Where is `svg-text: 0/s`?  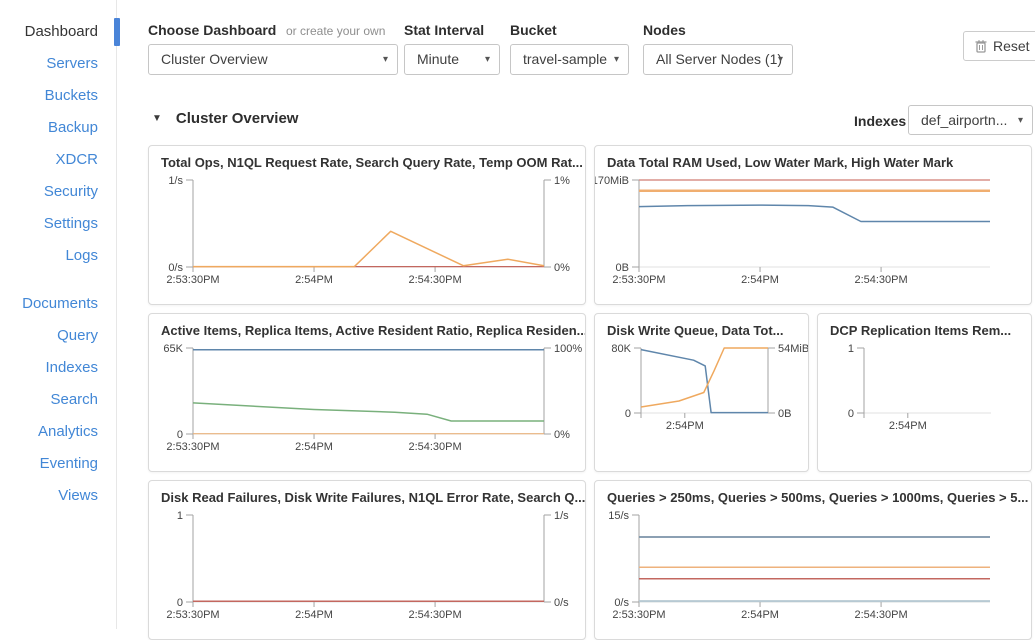
svg-text: 0/s is located at coordinates (561, 603).